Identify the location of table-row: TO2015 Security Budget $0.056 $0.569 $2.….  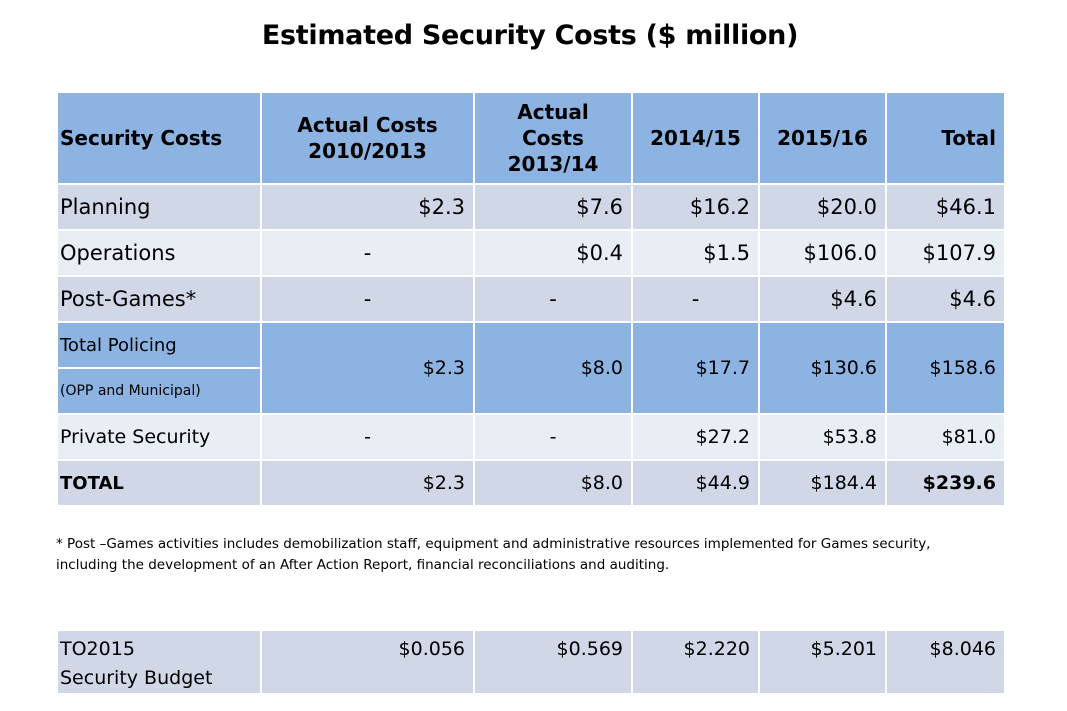
(531, 662).